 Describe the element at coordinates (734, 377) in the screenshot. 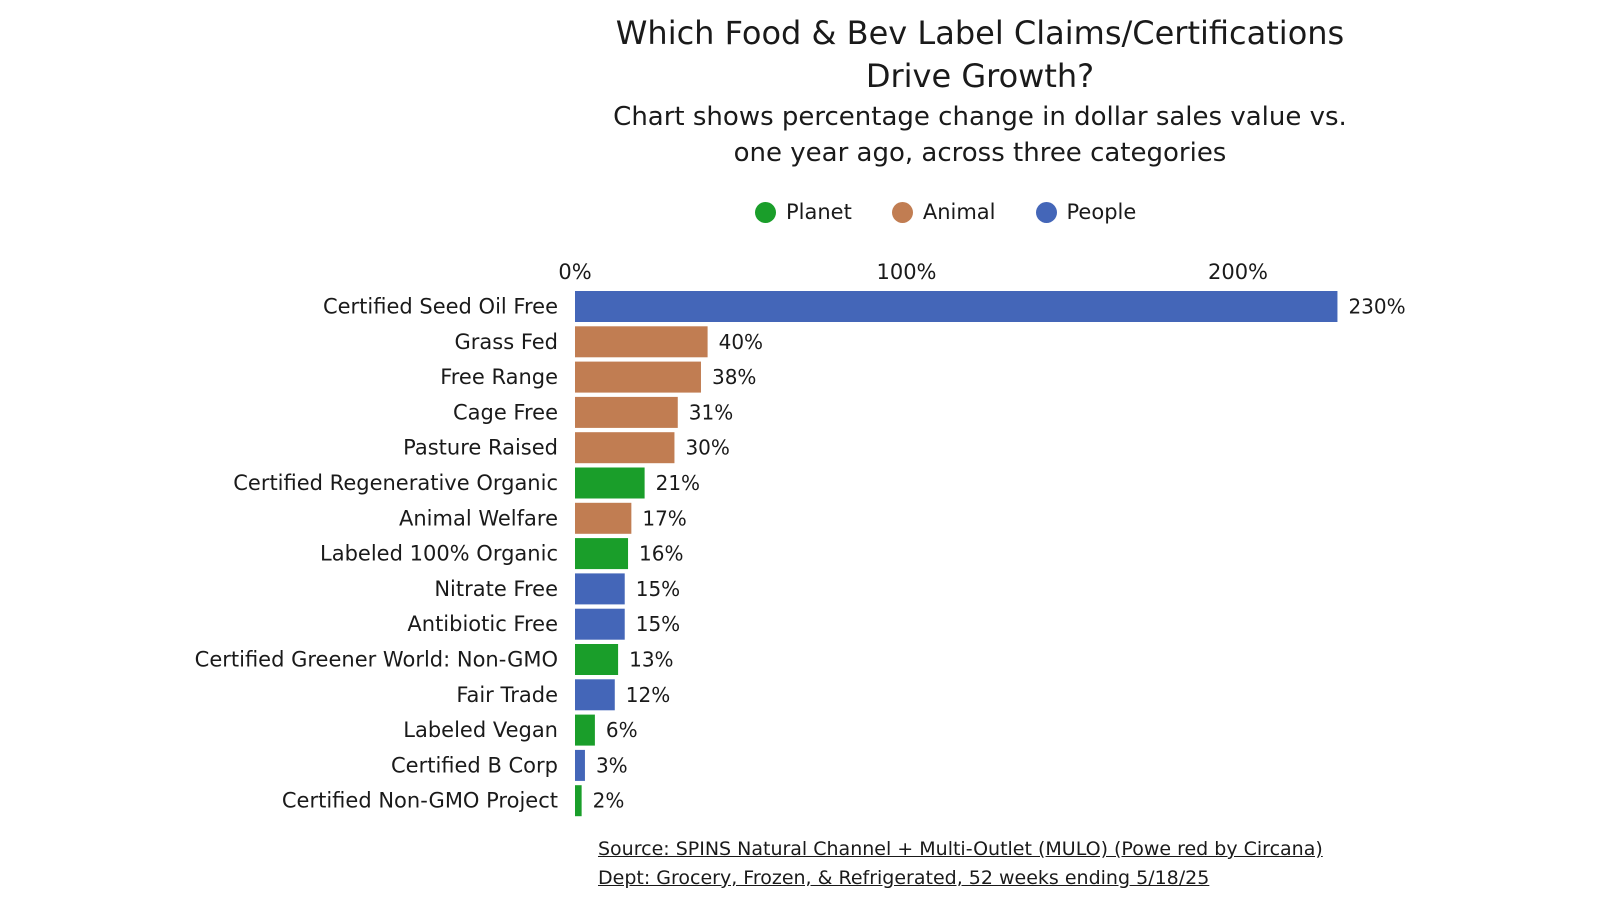

I see `value-label: 38%` at that location.